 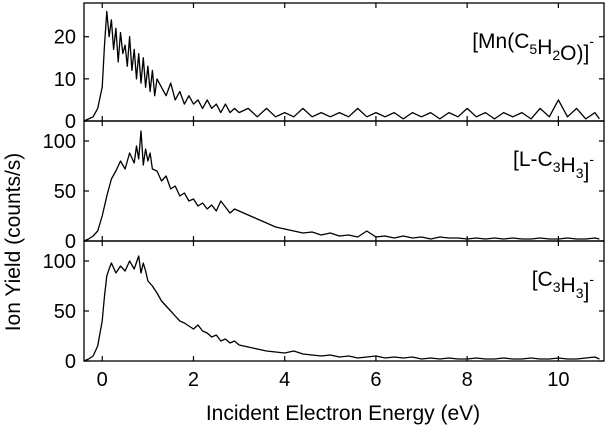 I want to click on y-axis-title: Ion Yield (counts/s), so click(x=13, y=242).